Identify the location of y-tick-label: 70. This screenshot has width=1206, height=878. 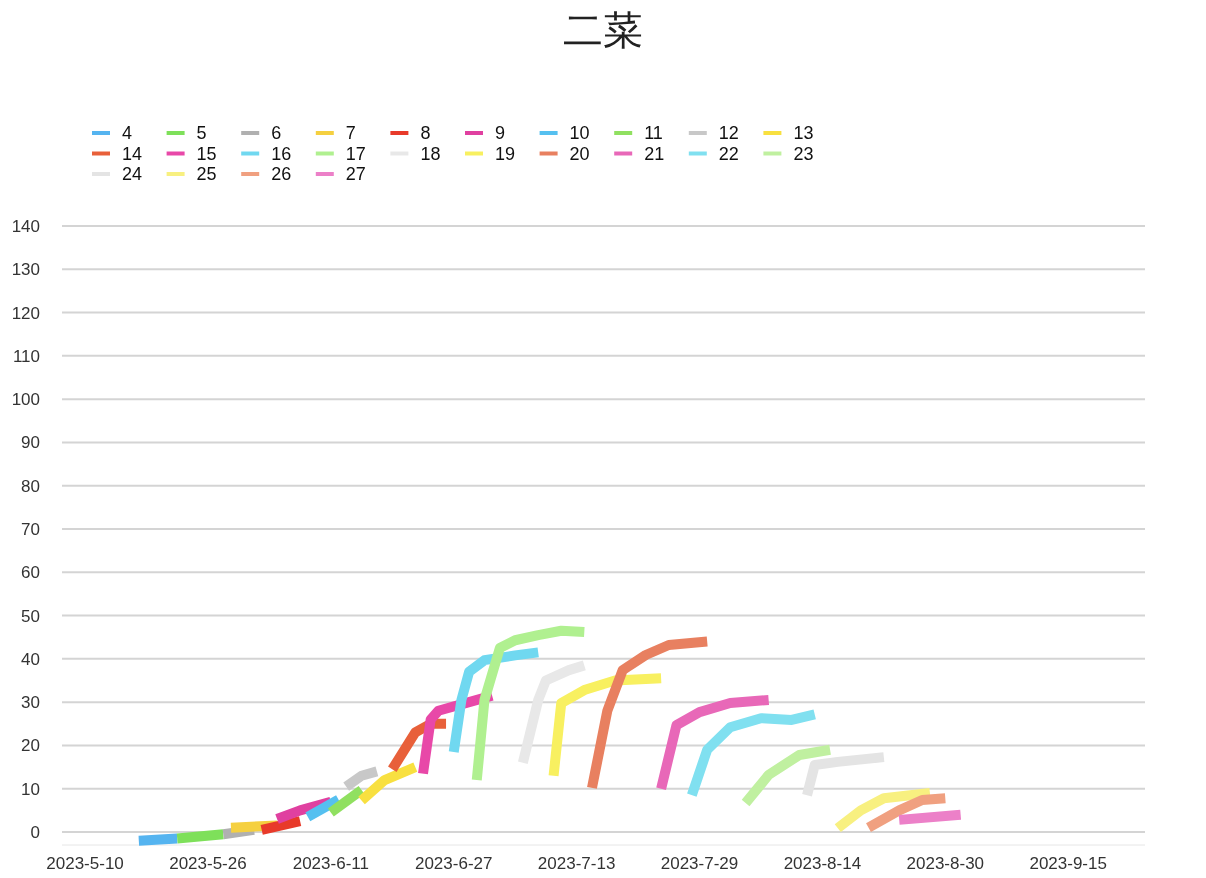
(30, 530).